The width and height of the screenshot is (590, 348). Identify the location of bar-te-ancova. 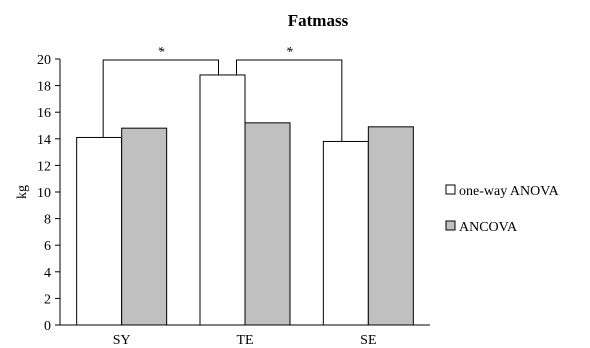
(267, 224).